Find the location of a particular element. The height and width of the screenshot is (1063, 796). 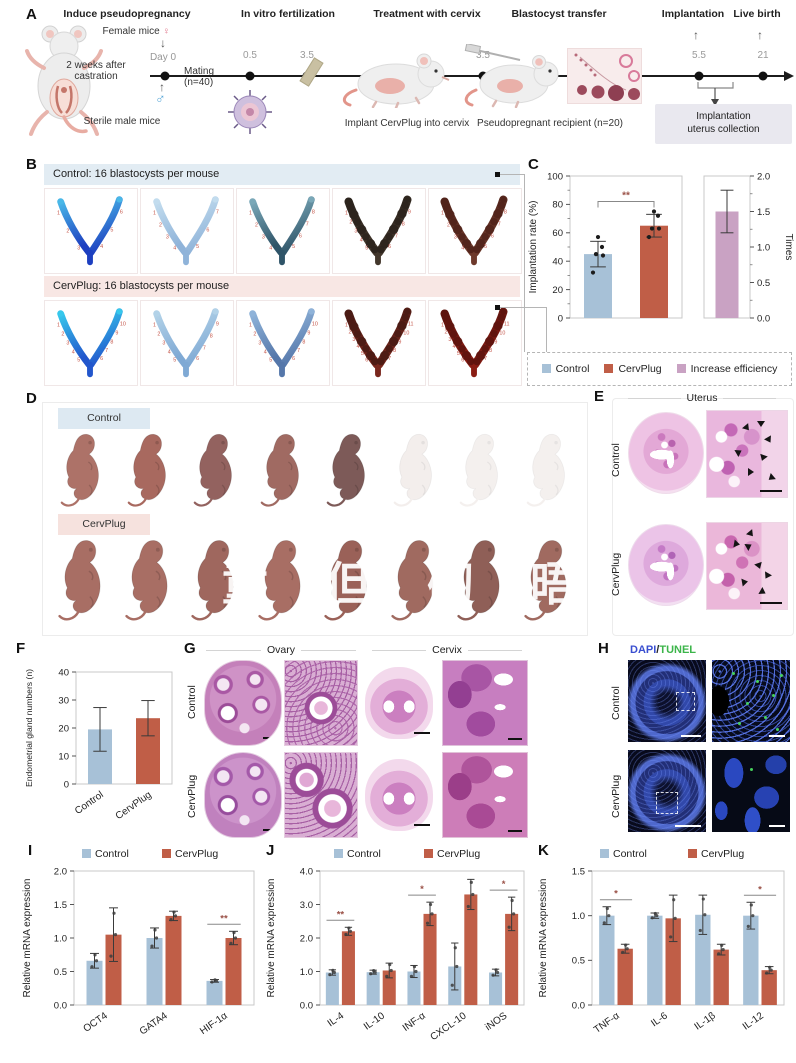

uterus-image: 1 2 3 4 5 6 is located at coordinates (91, 231).